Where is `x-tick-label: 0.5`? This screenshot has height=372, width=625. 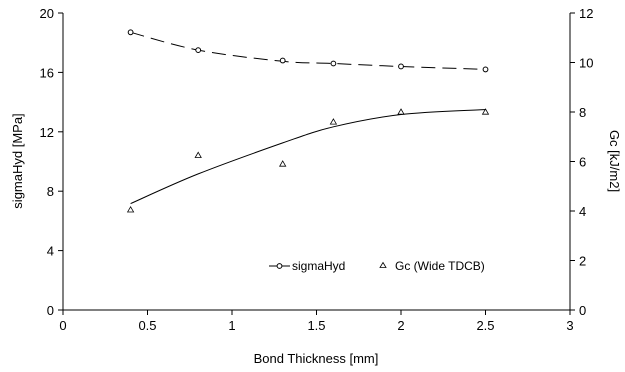
x-tick-label: 0.5 is located at coordinates (147, 325).